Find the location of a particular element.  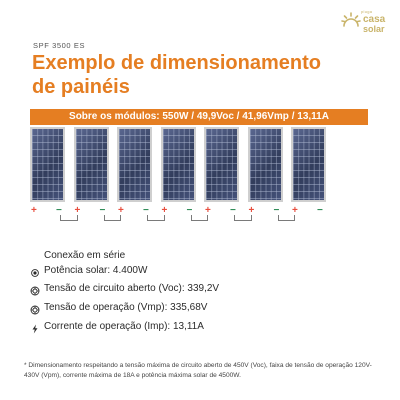

brand-logo: pluga casa solar is located at coordinates (368, 23).